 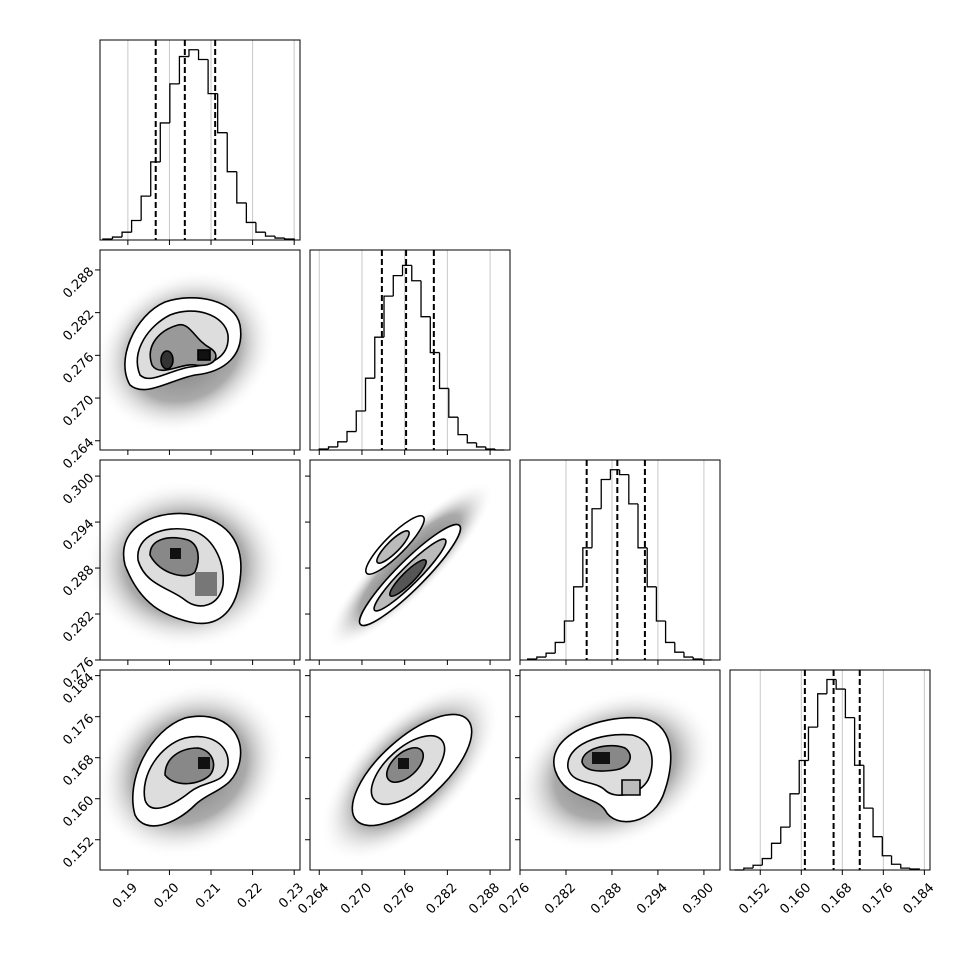 I want to click on x-tick-label: 0.294, so click(x=652, y=898).